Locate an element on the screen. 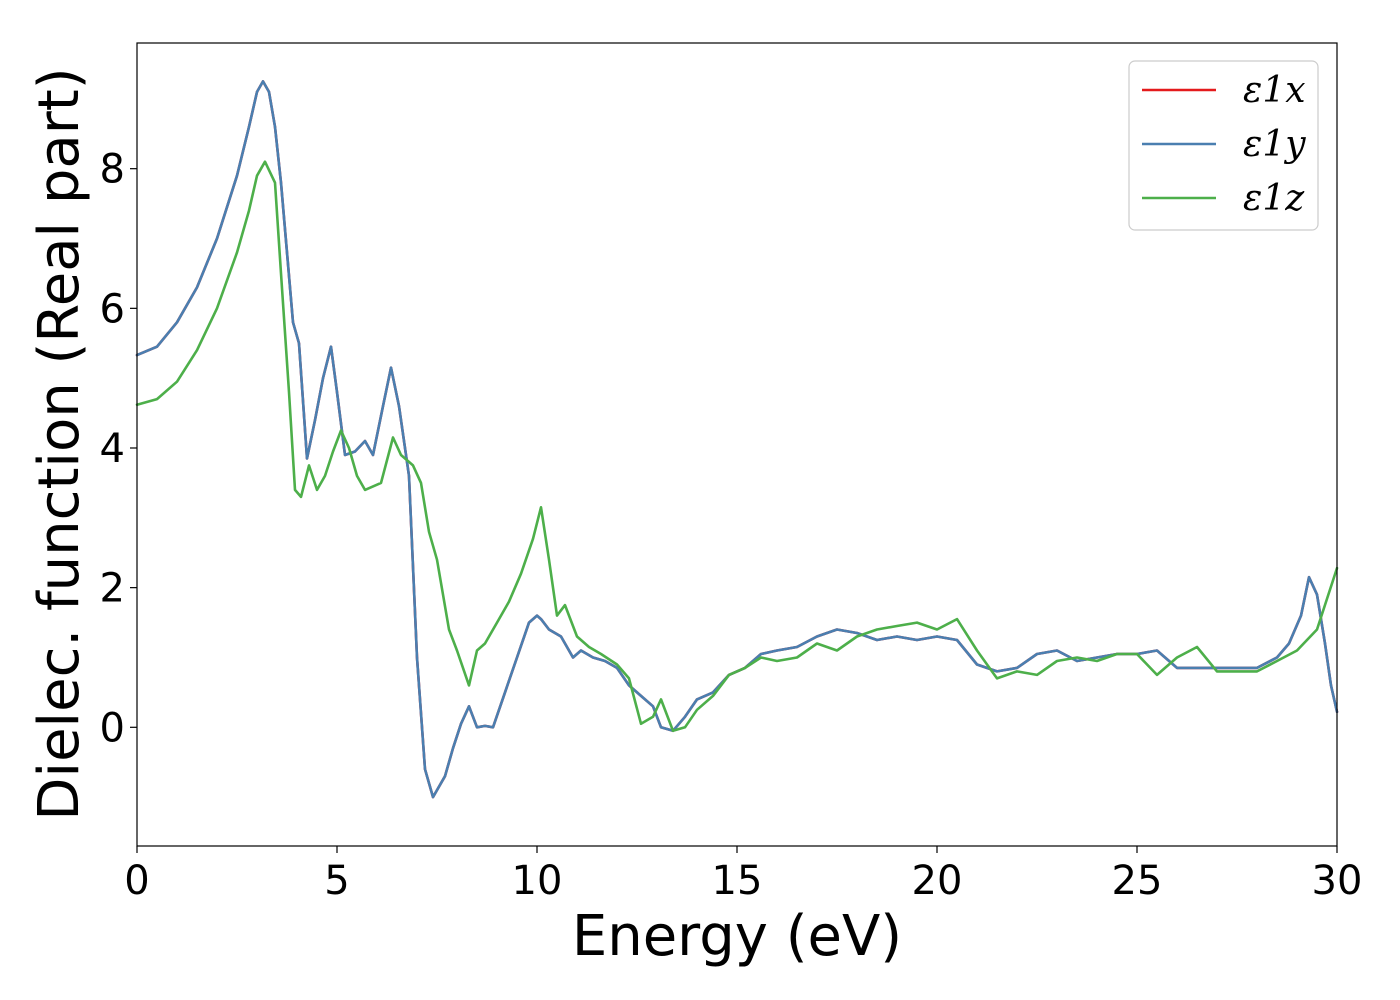 The width and height of the screenshot is (1400, 1000). legend-label-2: ε1y is located at coordinates (1274, 144).